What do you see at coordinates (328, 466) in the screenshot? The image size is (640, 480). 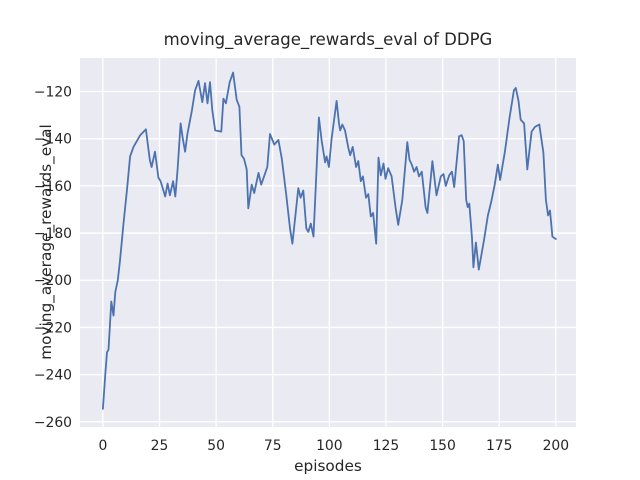 I see `x-axis-label: episodes` at bounding box center [328, 466].